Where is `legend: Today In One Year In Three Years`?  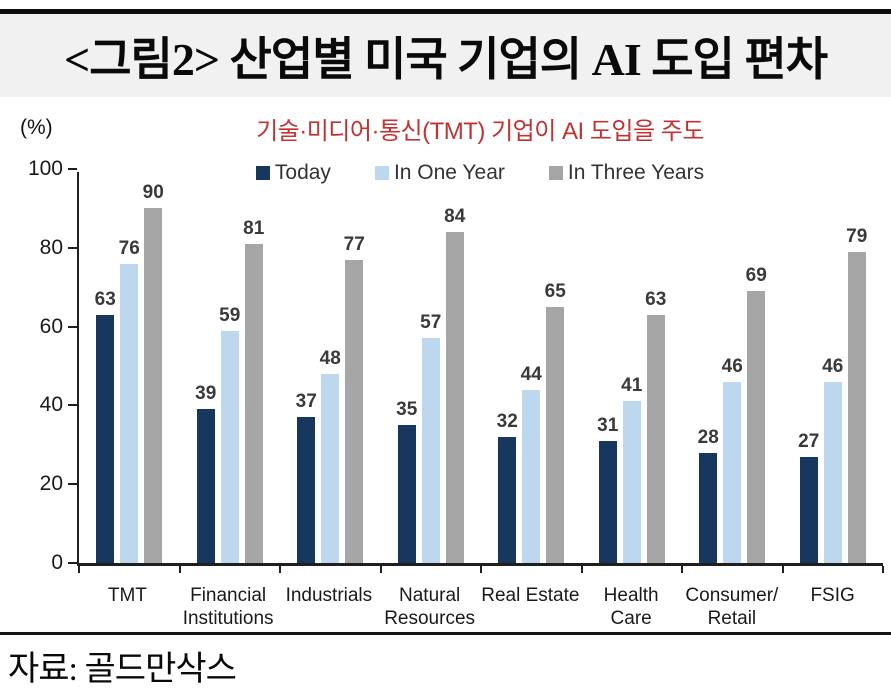 legend: Today In One Year In Three Years is located at coordinates (480, 173).